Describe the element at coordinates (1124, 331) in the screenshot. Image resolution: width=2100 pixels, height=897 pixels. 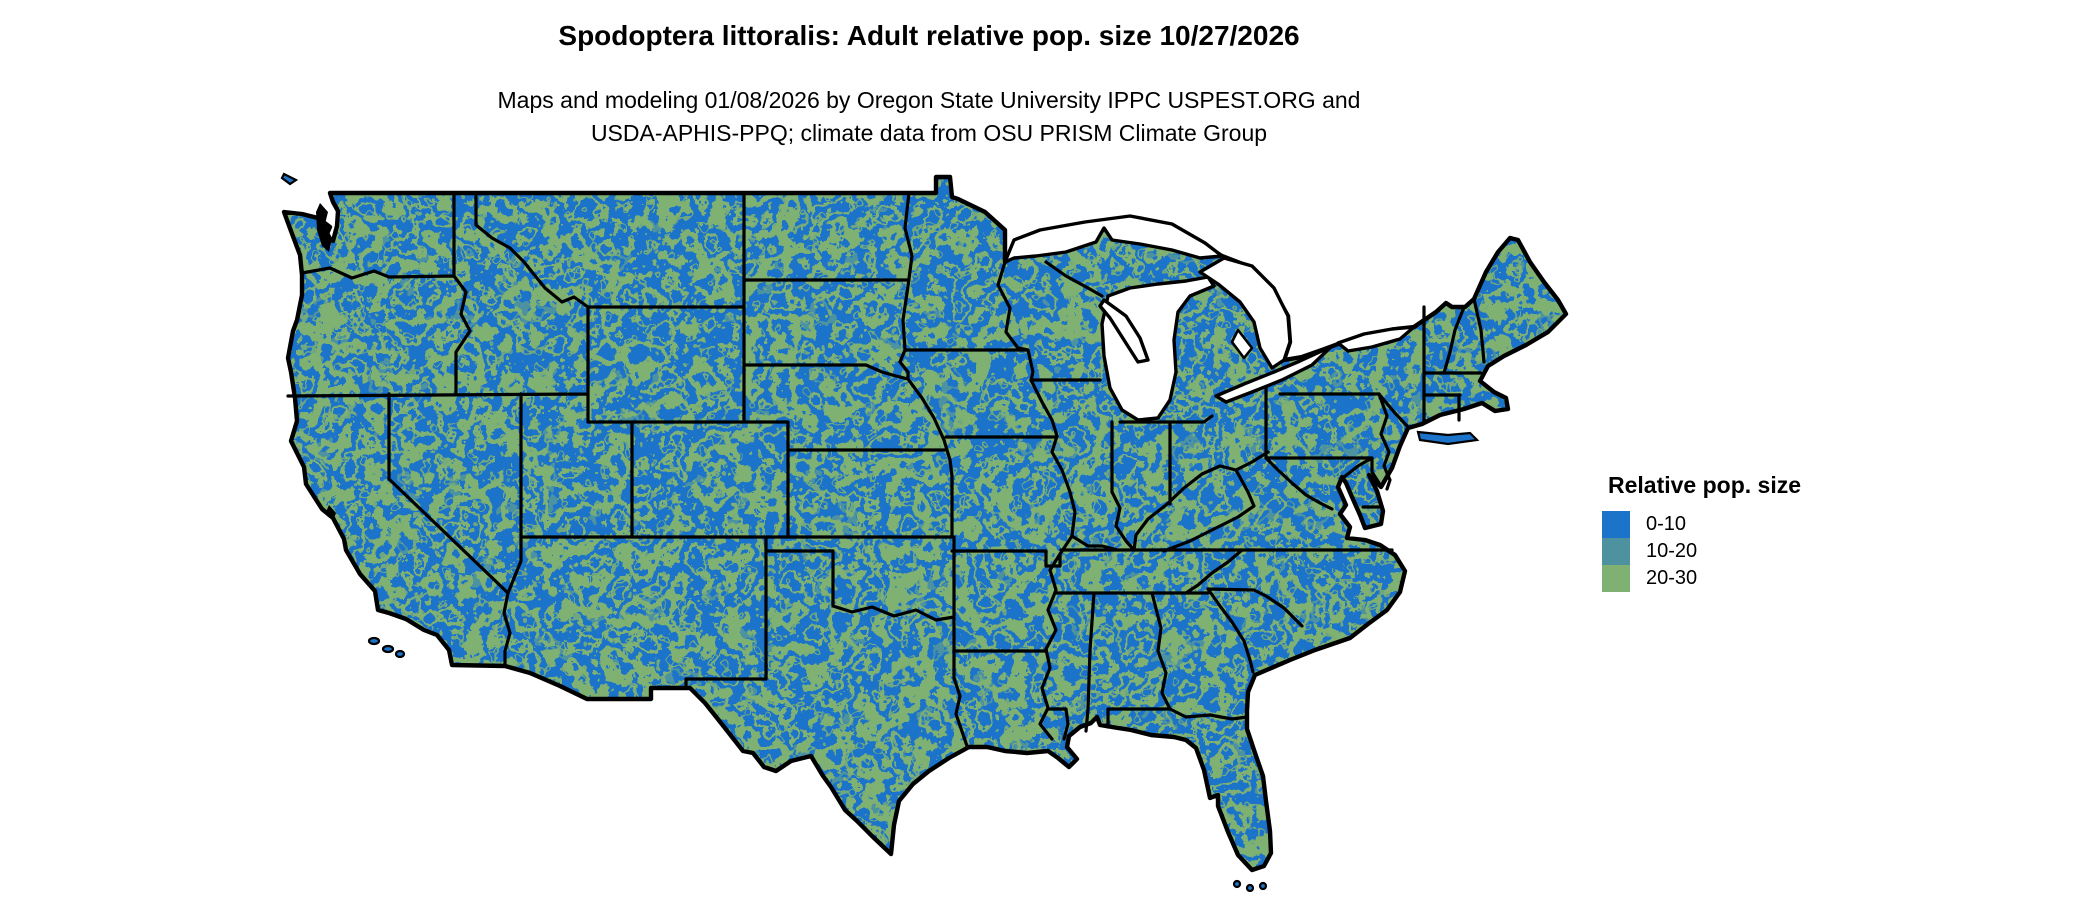
I see `green-bay` at that location.